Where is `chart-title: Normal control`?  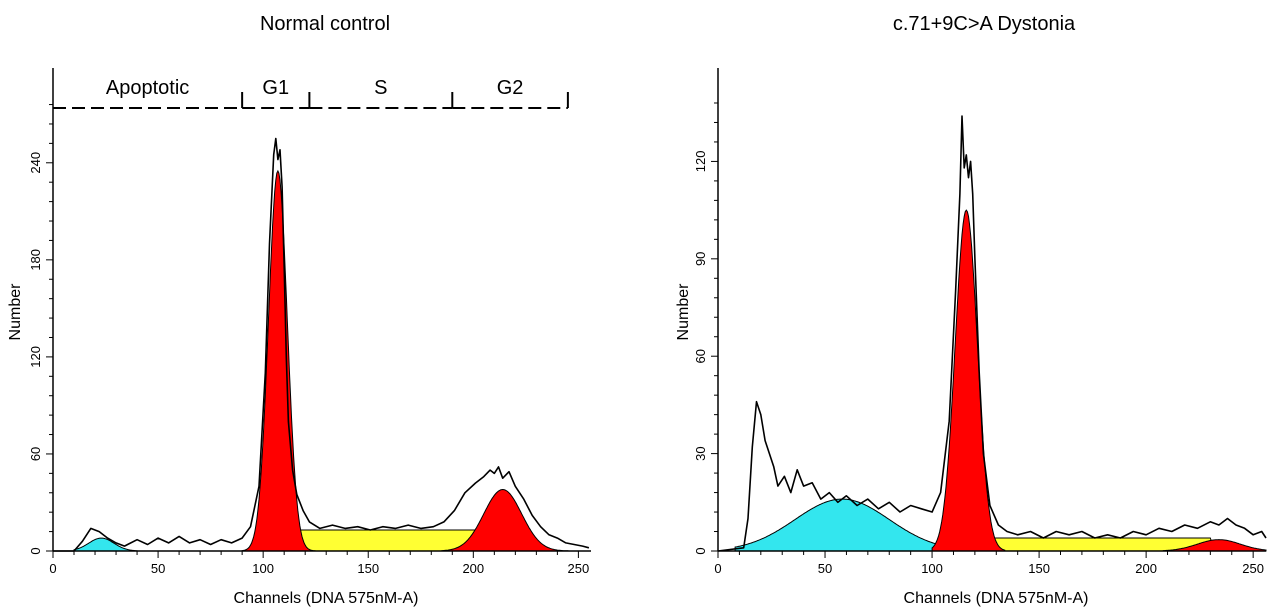 chart-title: Normal control is located at coordinates (325, 24).